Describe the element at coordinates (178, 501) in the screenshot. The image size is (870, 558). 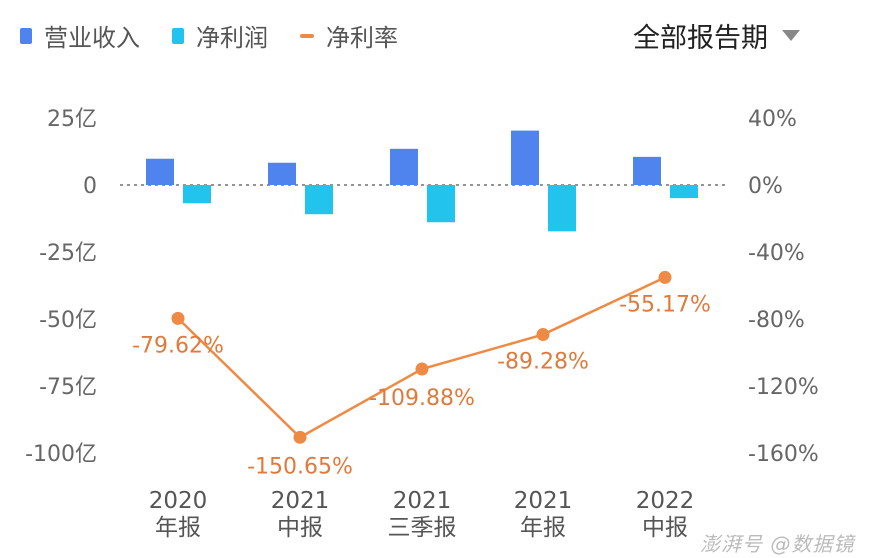
I see `x-tick-year: 2020` at that location.